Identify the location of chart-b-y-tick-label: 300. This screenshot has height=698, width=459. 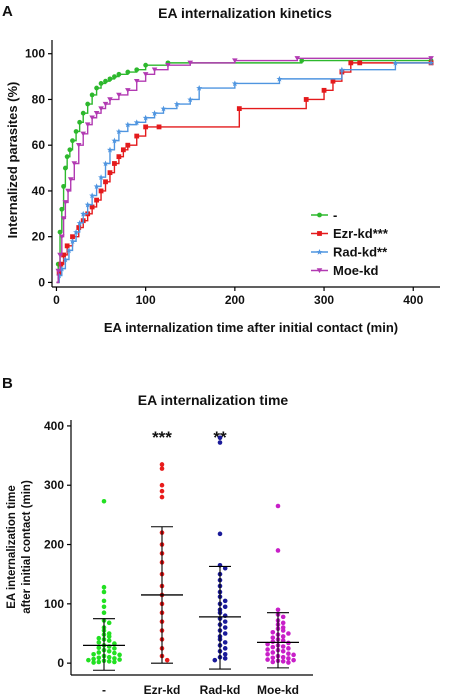
(54, 485).